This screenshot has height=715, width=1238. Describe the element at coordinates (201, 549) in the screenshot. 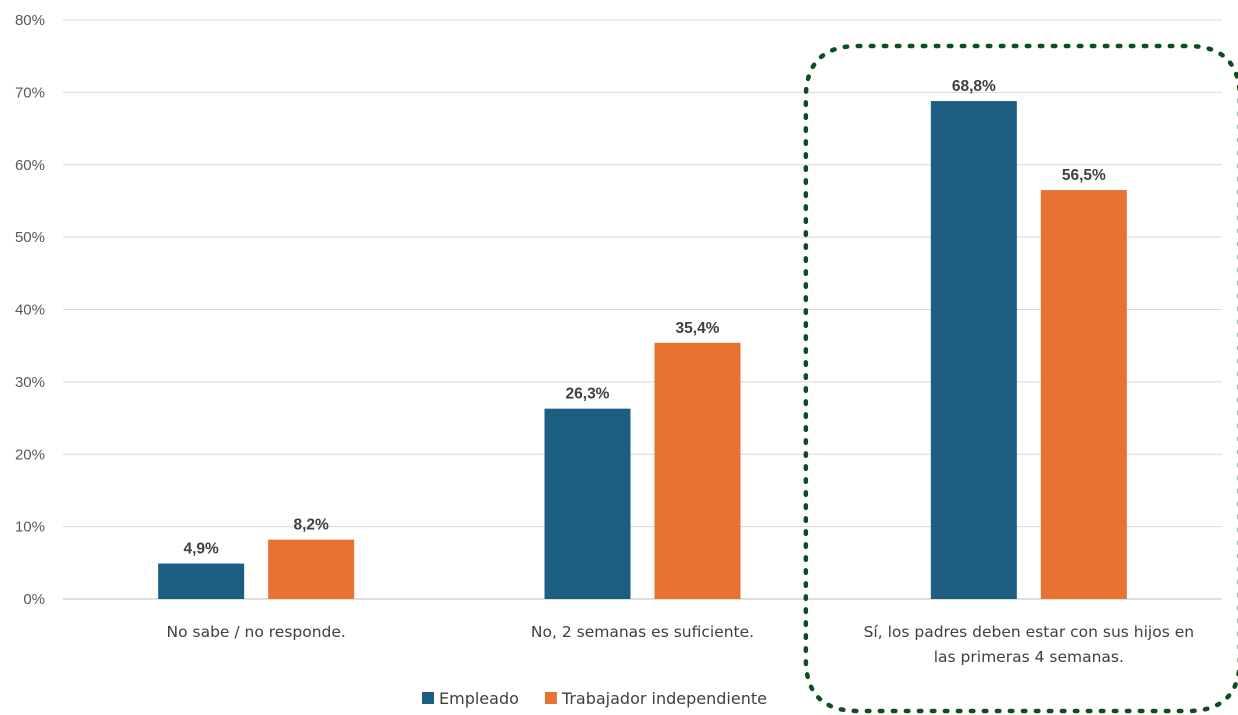

I see `data-label: 4,9%` at that location.